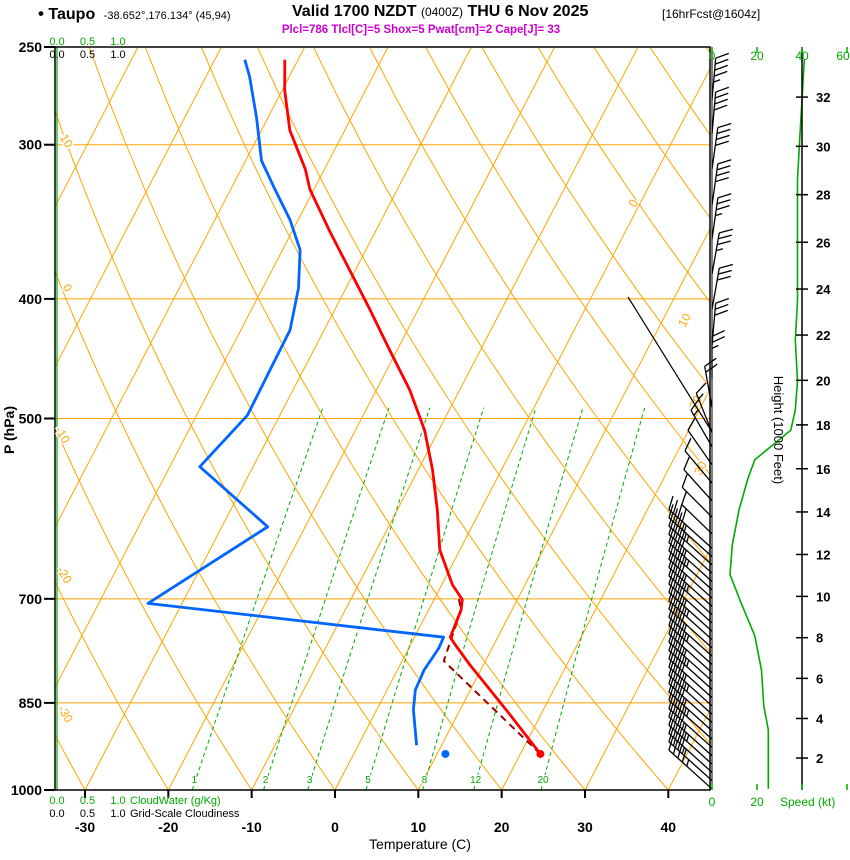 The width and height of the screenshot is (850, 860). I want to click on mixing-ratio-label: 3, so click(310, 780).